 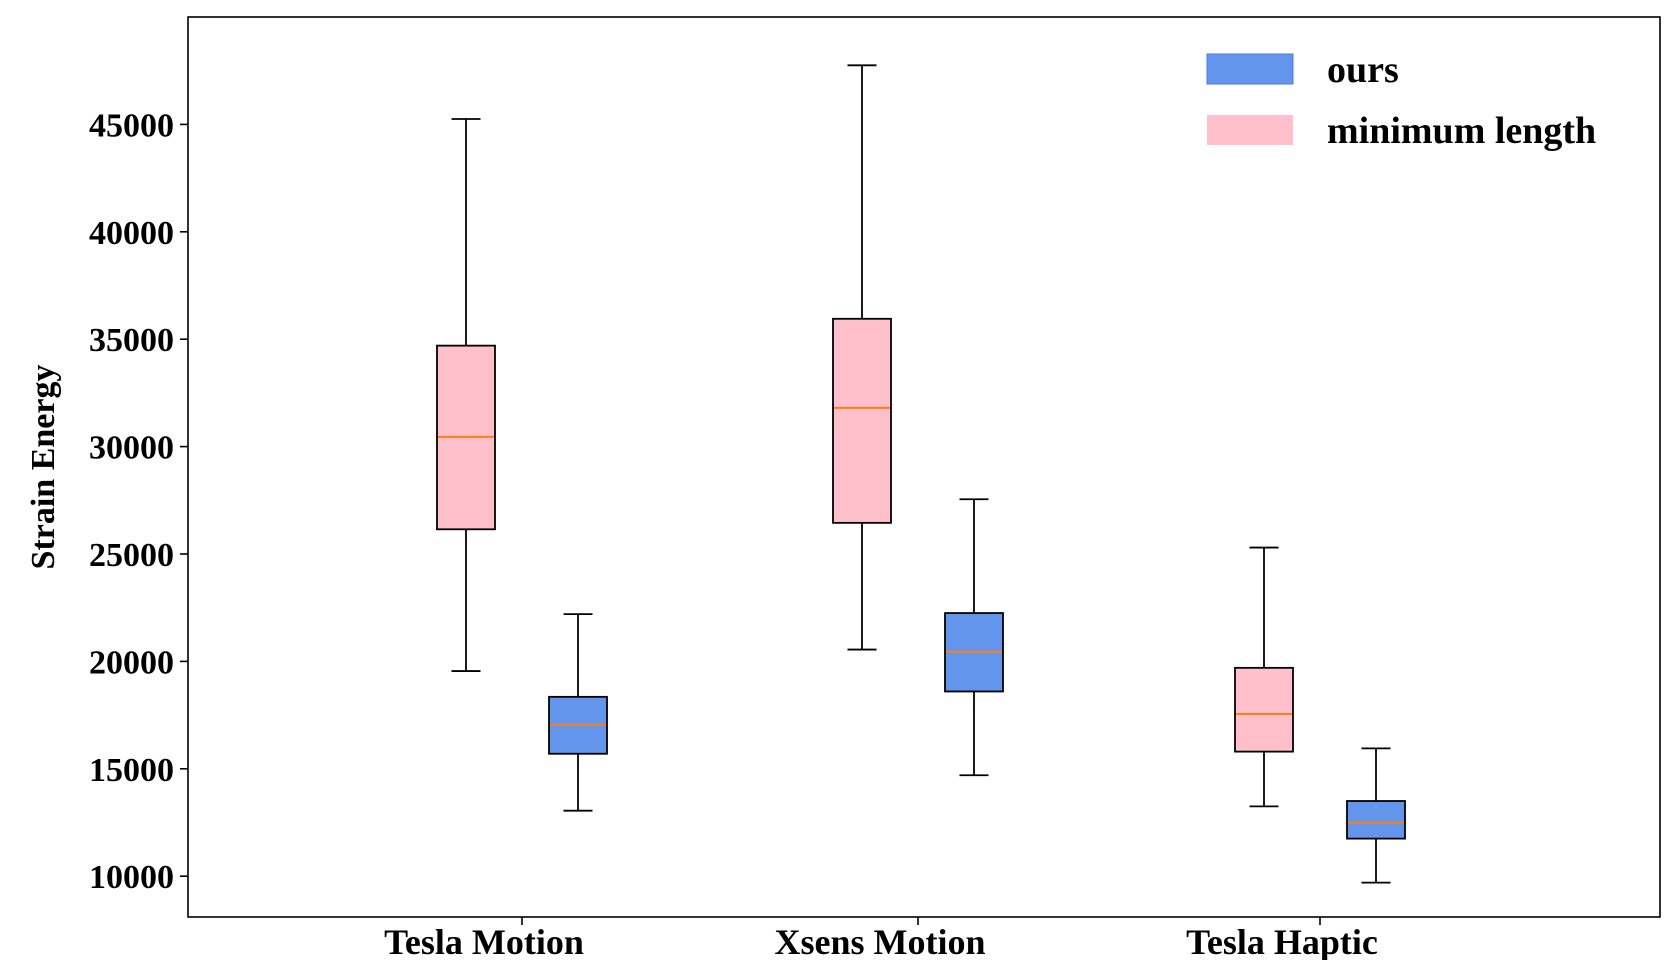 I want to click on x-axis: Tesla Motion Xsens Motion Tesla Haptic, so click(x=881, y=938).